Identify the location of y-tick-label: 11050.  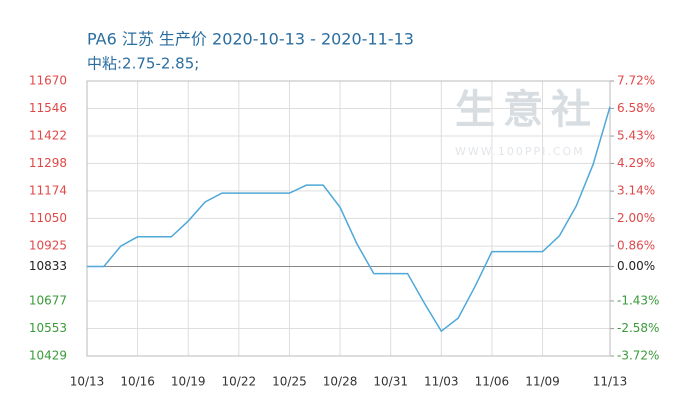
(48, 218).